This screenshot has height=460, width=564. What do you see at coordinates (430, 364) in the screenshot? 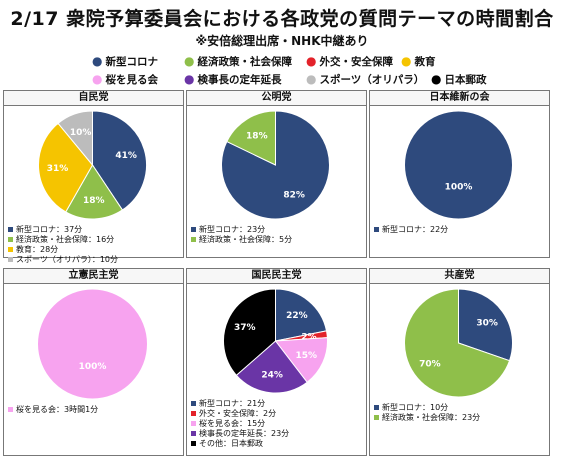
I see `pie-data-label: 70%` at bounding box center [430, 364].